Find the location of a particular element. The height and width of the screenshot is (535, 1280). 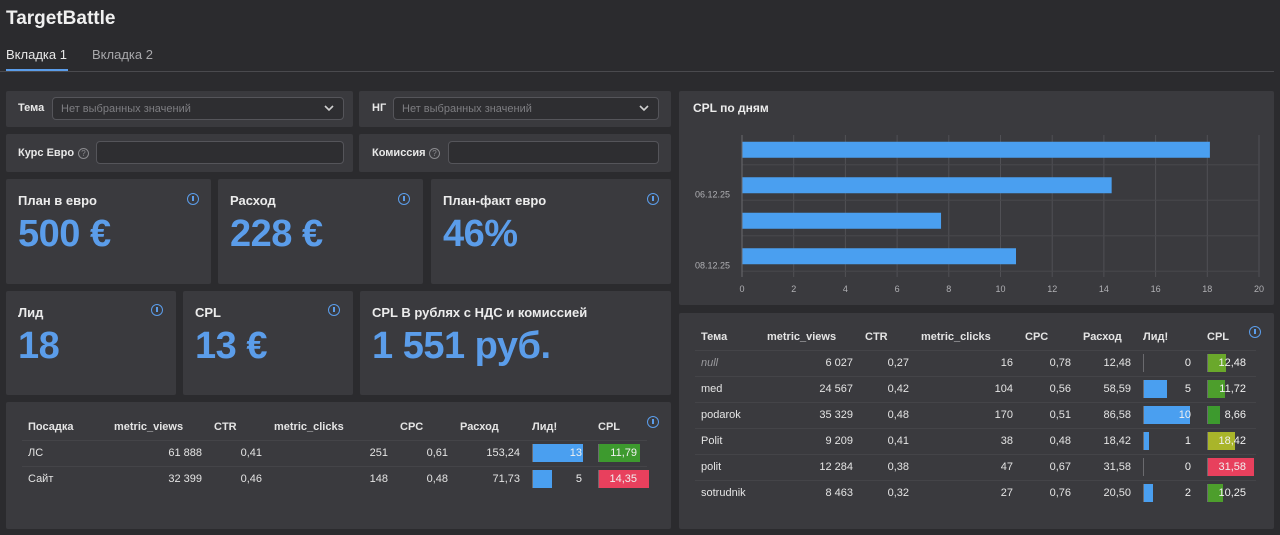

filter-ng-select: Нет выбранных значений is located at coordinates (526, 108).